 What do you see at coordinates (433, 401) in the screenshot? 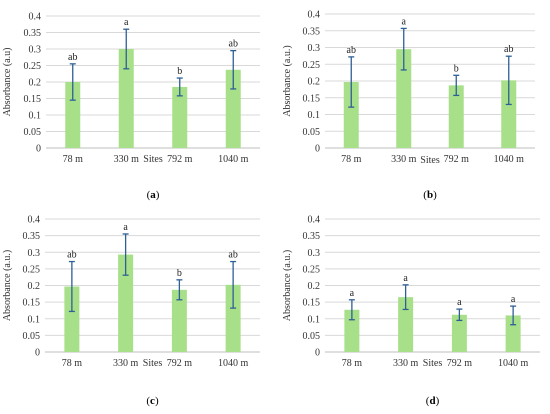
I see `panel-letter: (d)` at bounding box center [433, 401].